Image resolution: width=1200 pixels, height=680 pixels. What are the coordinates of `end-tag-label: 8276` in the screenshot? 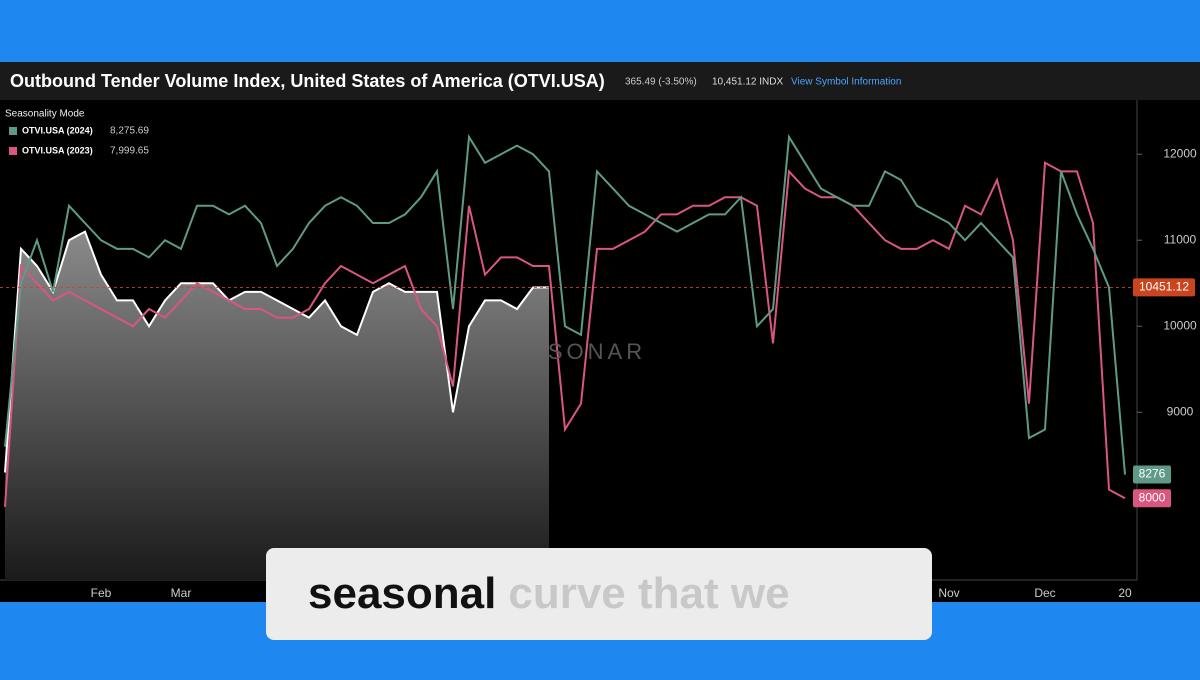 It's located at (1152, 474).